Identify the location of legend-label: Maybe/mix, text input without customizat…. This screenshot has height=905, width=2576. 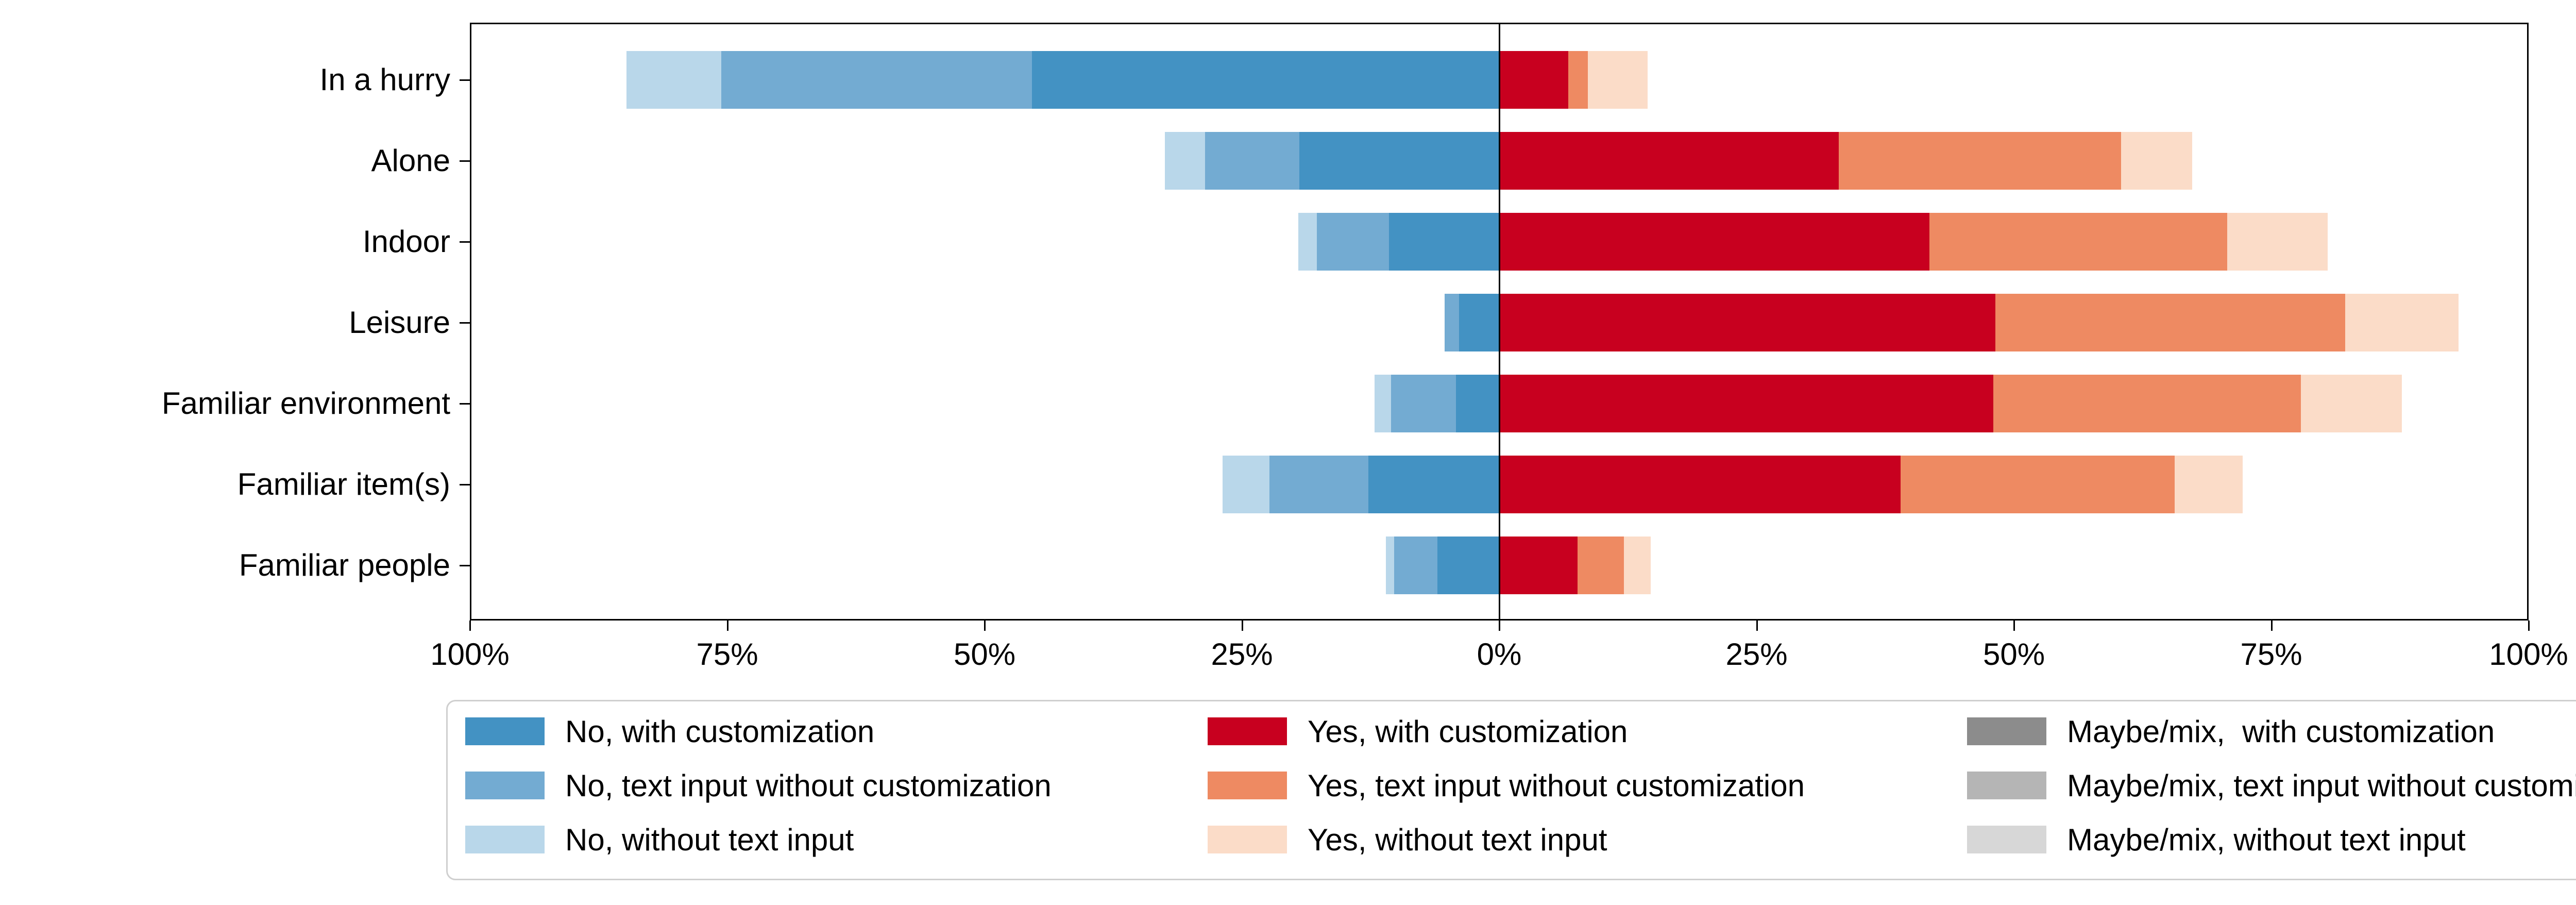
(2321, 785).